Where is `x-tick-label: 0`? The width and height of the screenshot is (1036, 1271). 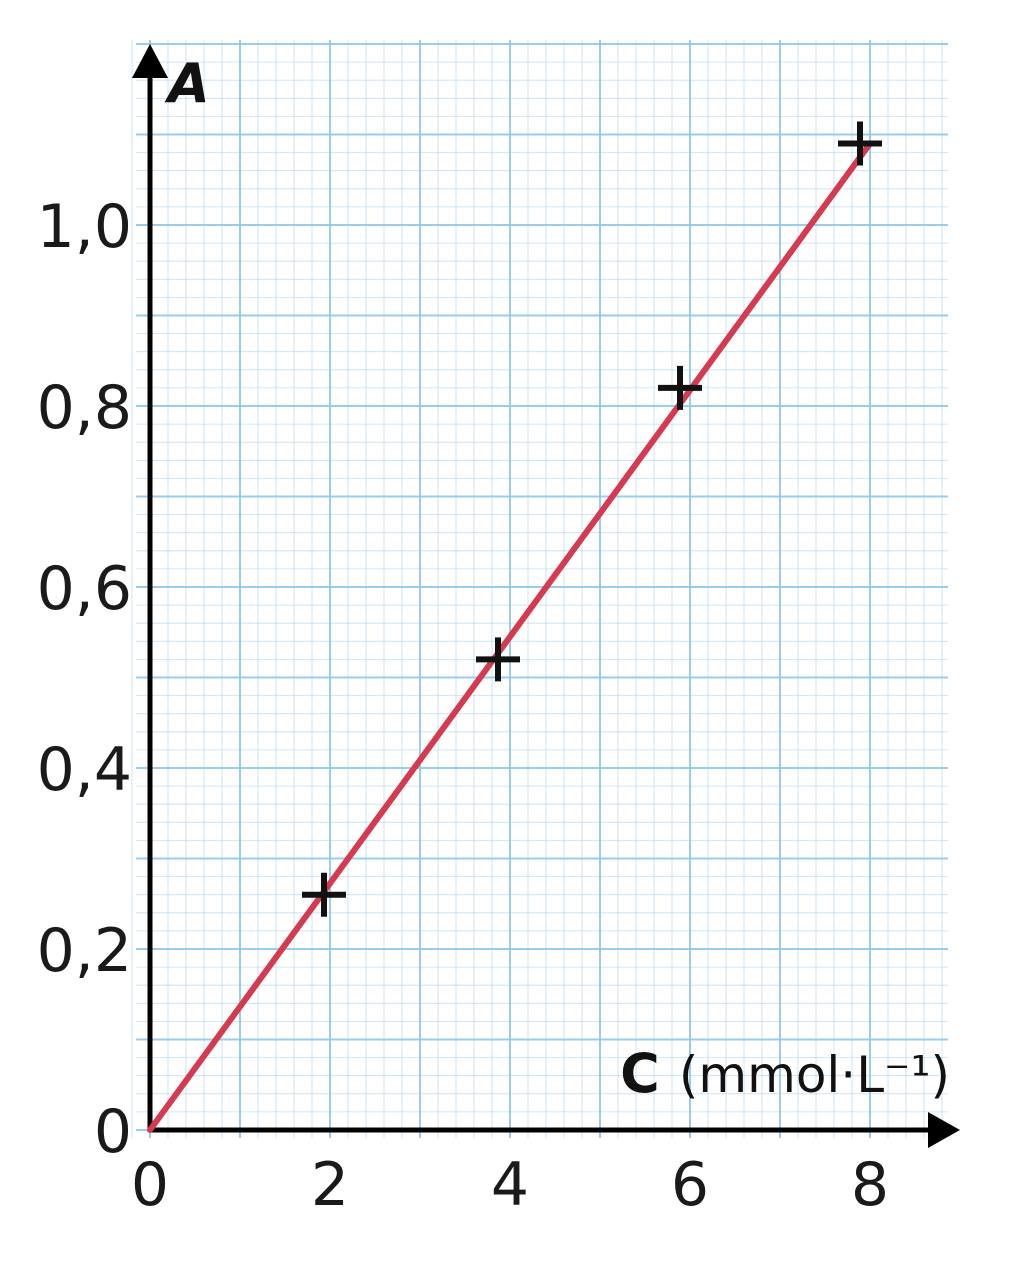 x-tick-label: 0 is located at coordinates (150, 1185).